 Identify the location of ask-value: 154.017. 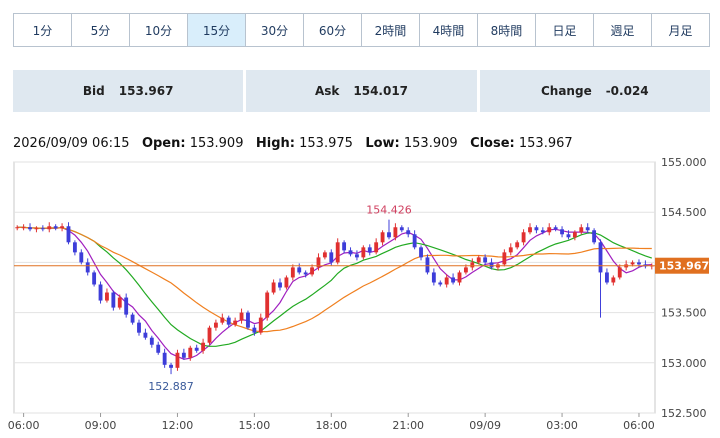
(381, 91).